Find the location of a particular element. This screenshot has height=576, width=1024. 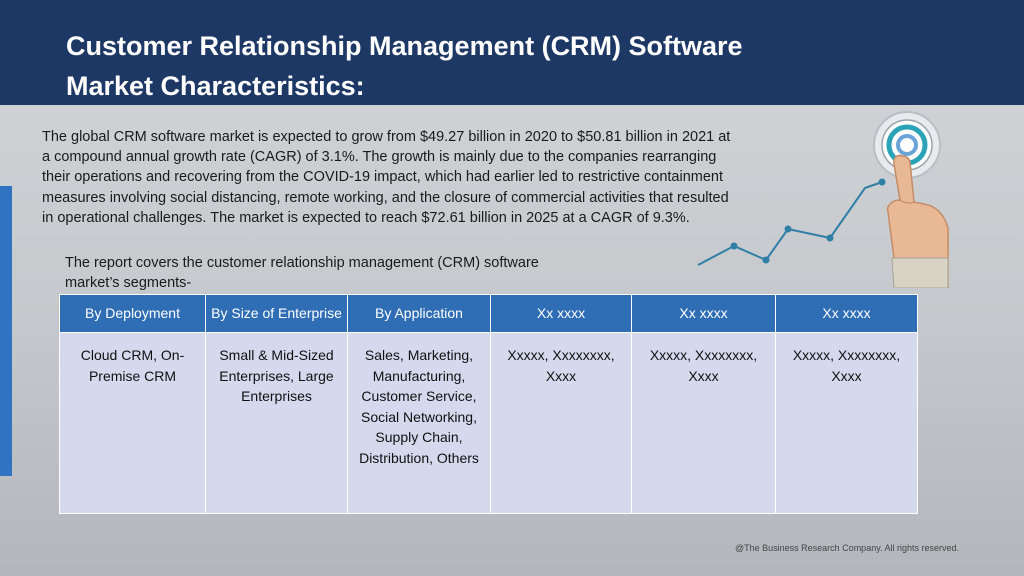

left-accent-bar is located at coordinates (6, 331).